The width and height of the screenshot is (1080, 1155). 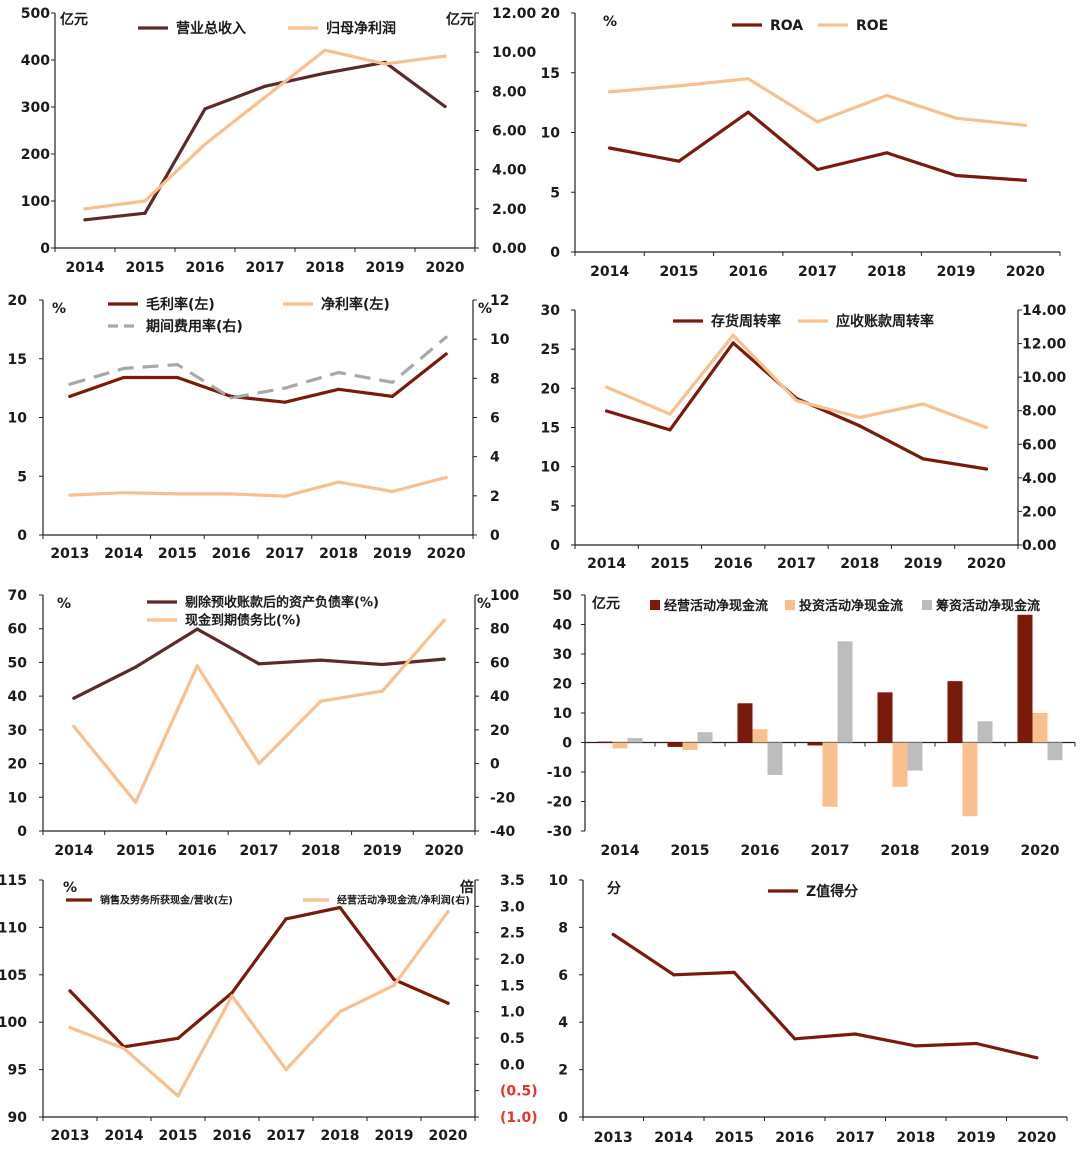 What do you see at coordinates (13, 928) in the screenshot?
I see `y-tick-label-left: 110` at bounding box center [13, 928].